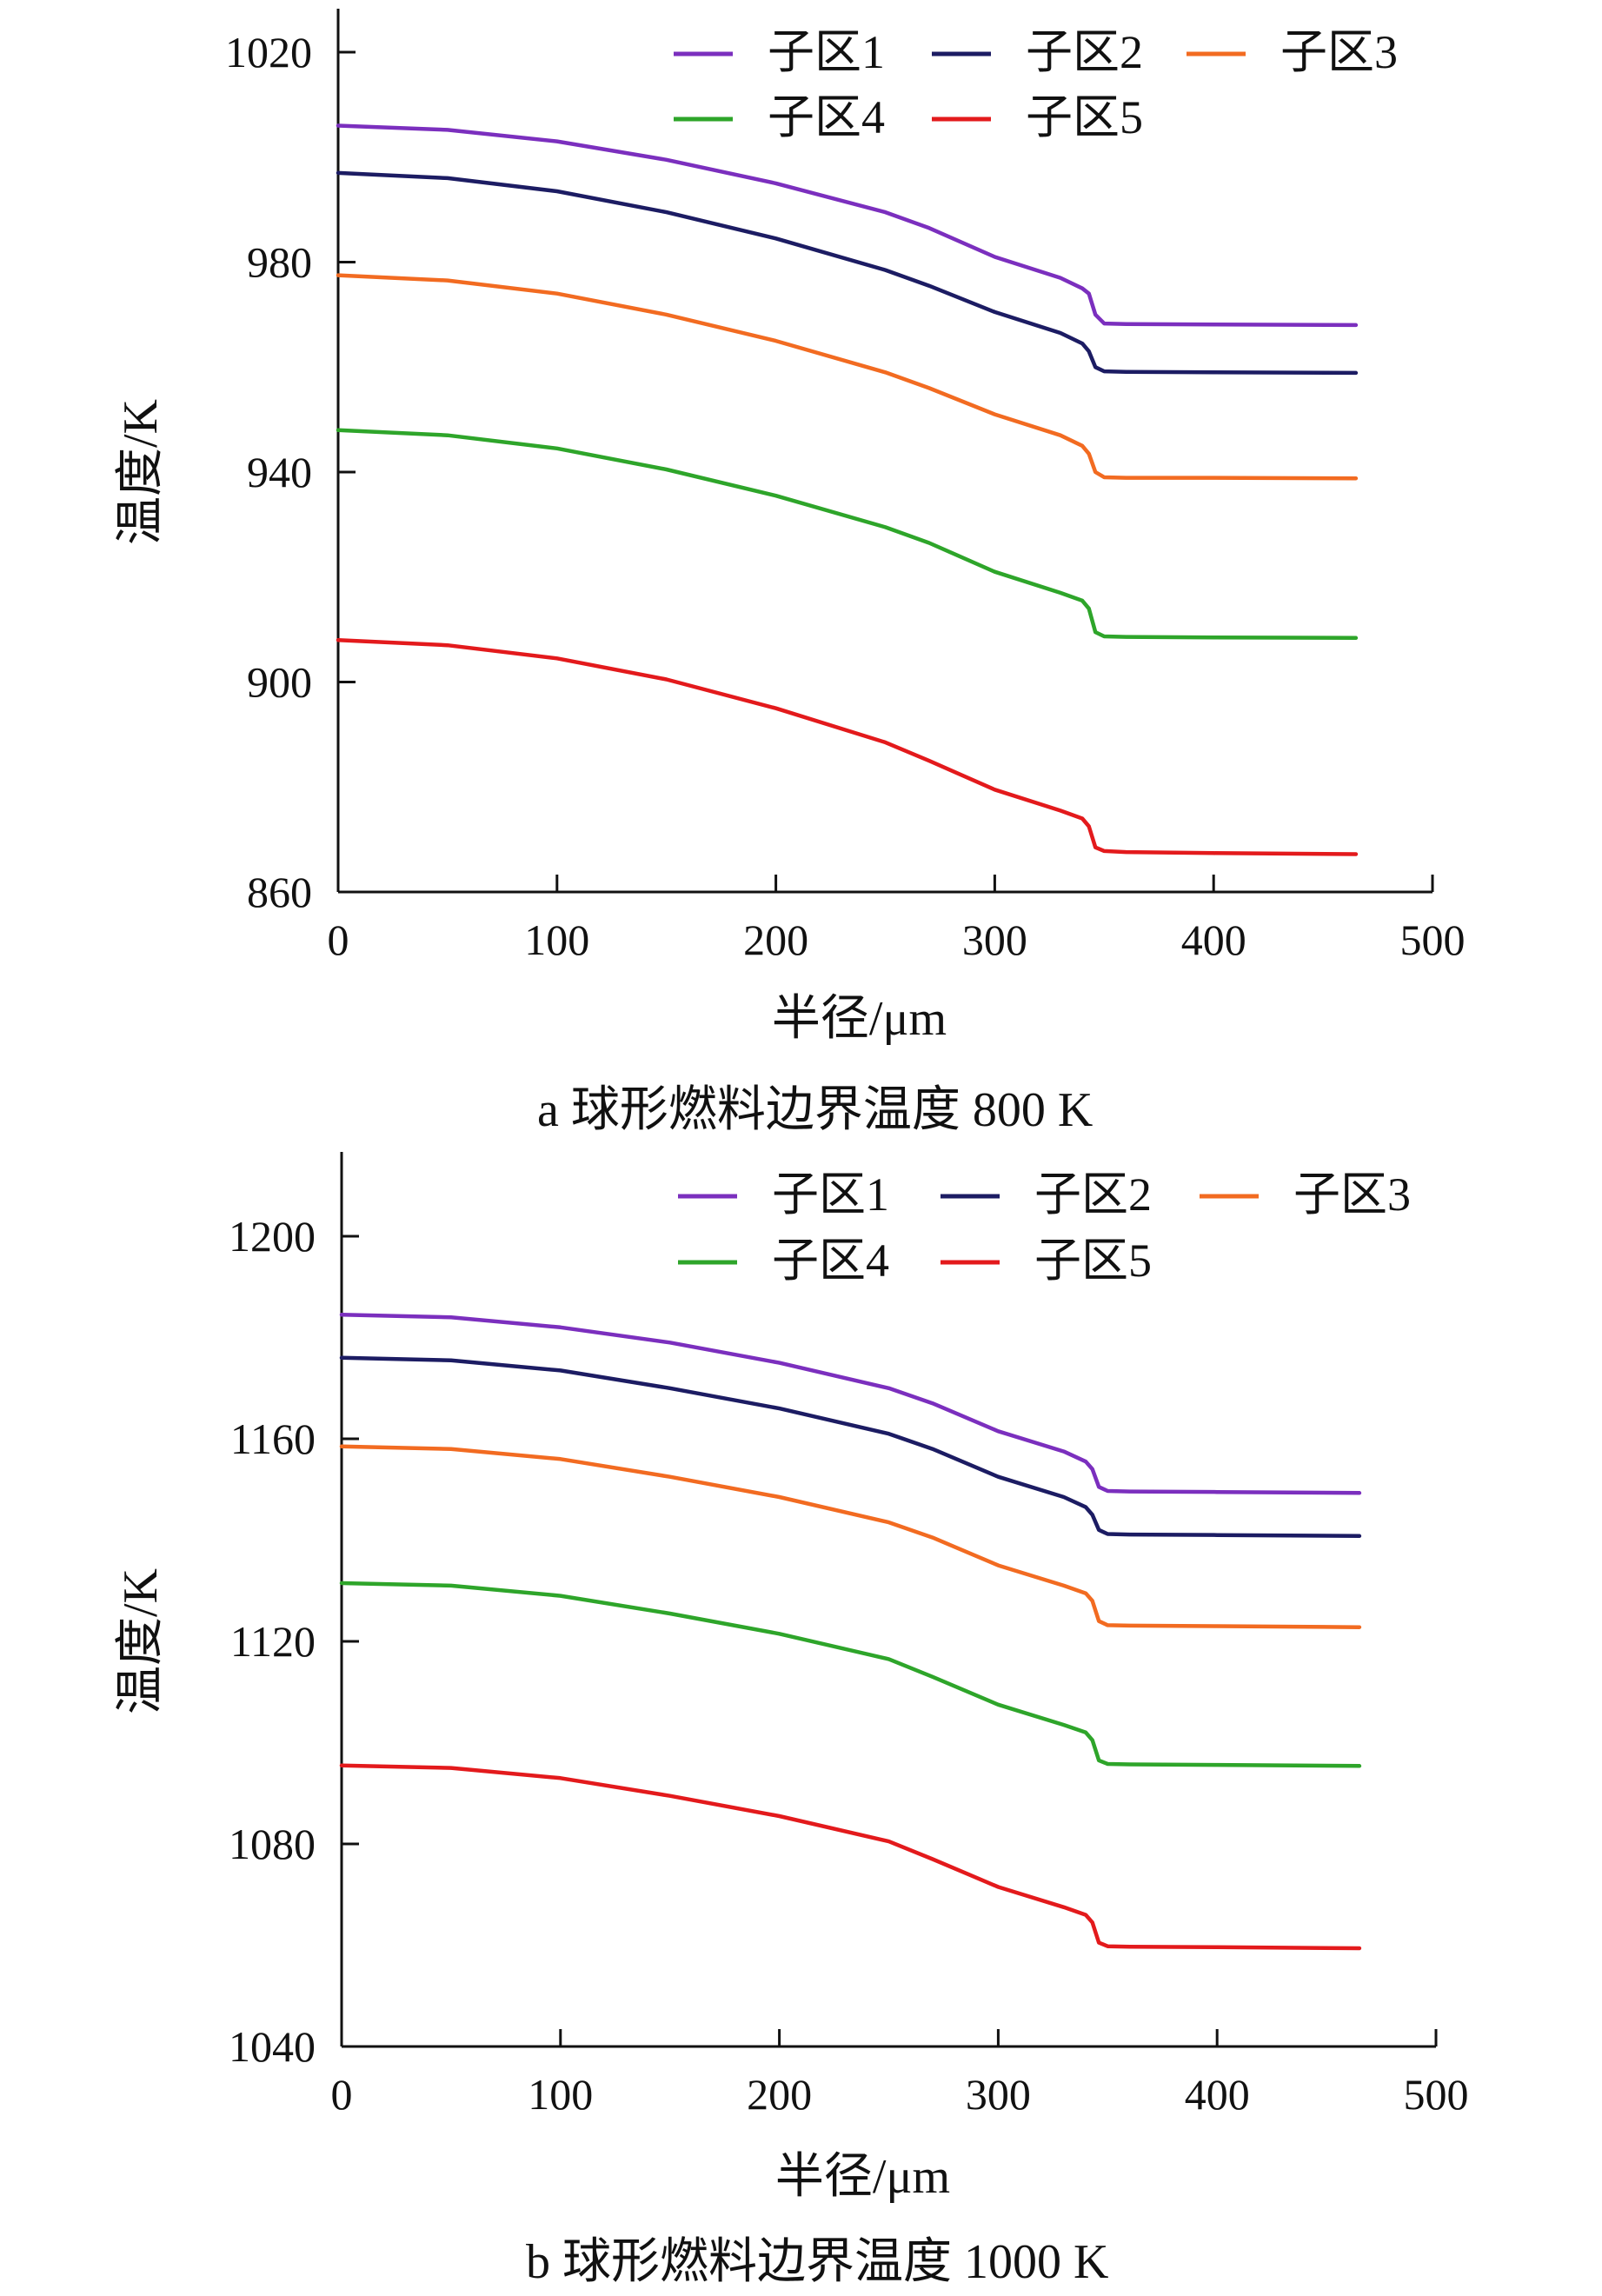 Image resolution: width=1602 pixels, height=2296 pixels. I want to click on y-tick-label: 1160, so click(273, 1438).